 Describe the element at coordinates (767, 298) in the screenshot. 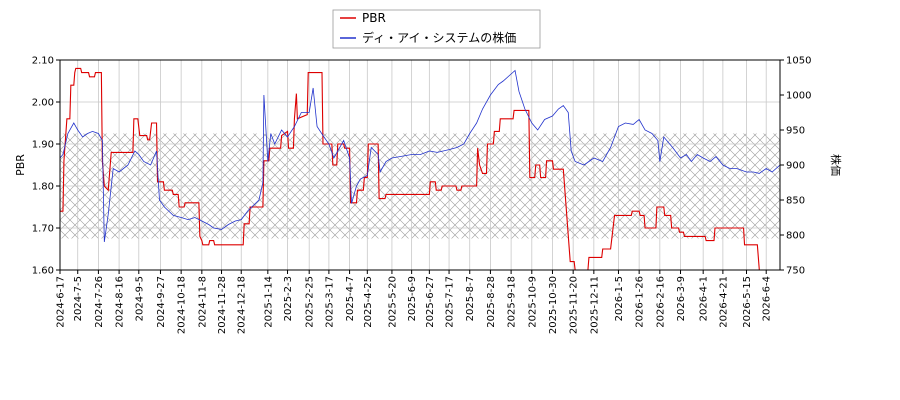

I see `x-tick-label: 2026-6-4` at that location.